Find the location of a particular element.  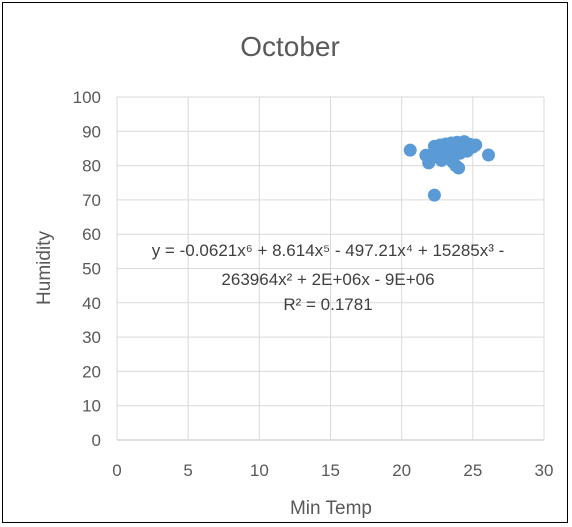

y-tick-label: 100 is located at coordinates (87, 97).